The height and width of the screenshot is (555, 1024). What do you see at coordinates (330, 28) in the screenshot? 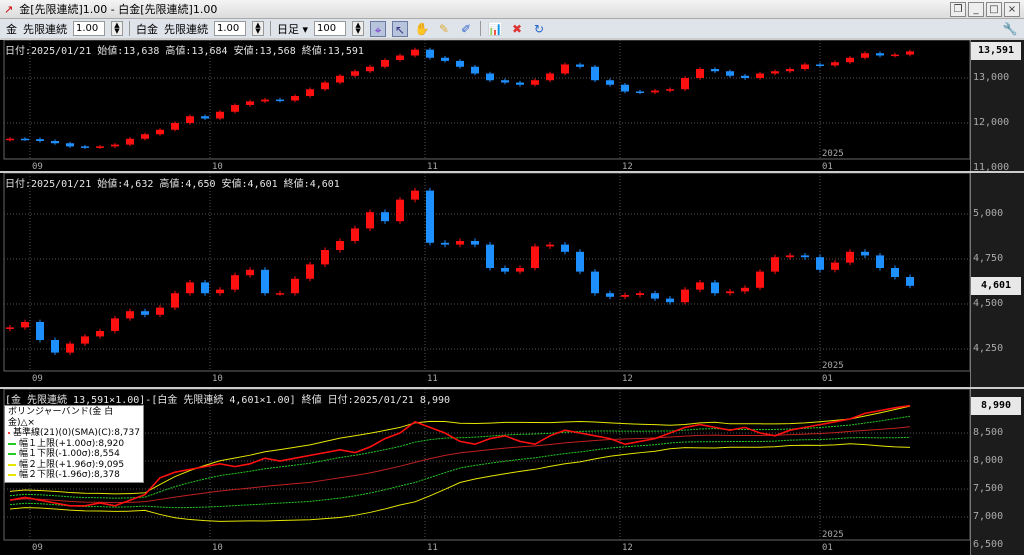
I see `bar-count-input: 100` at bounding box center [330, 28].